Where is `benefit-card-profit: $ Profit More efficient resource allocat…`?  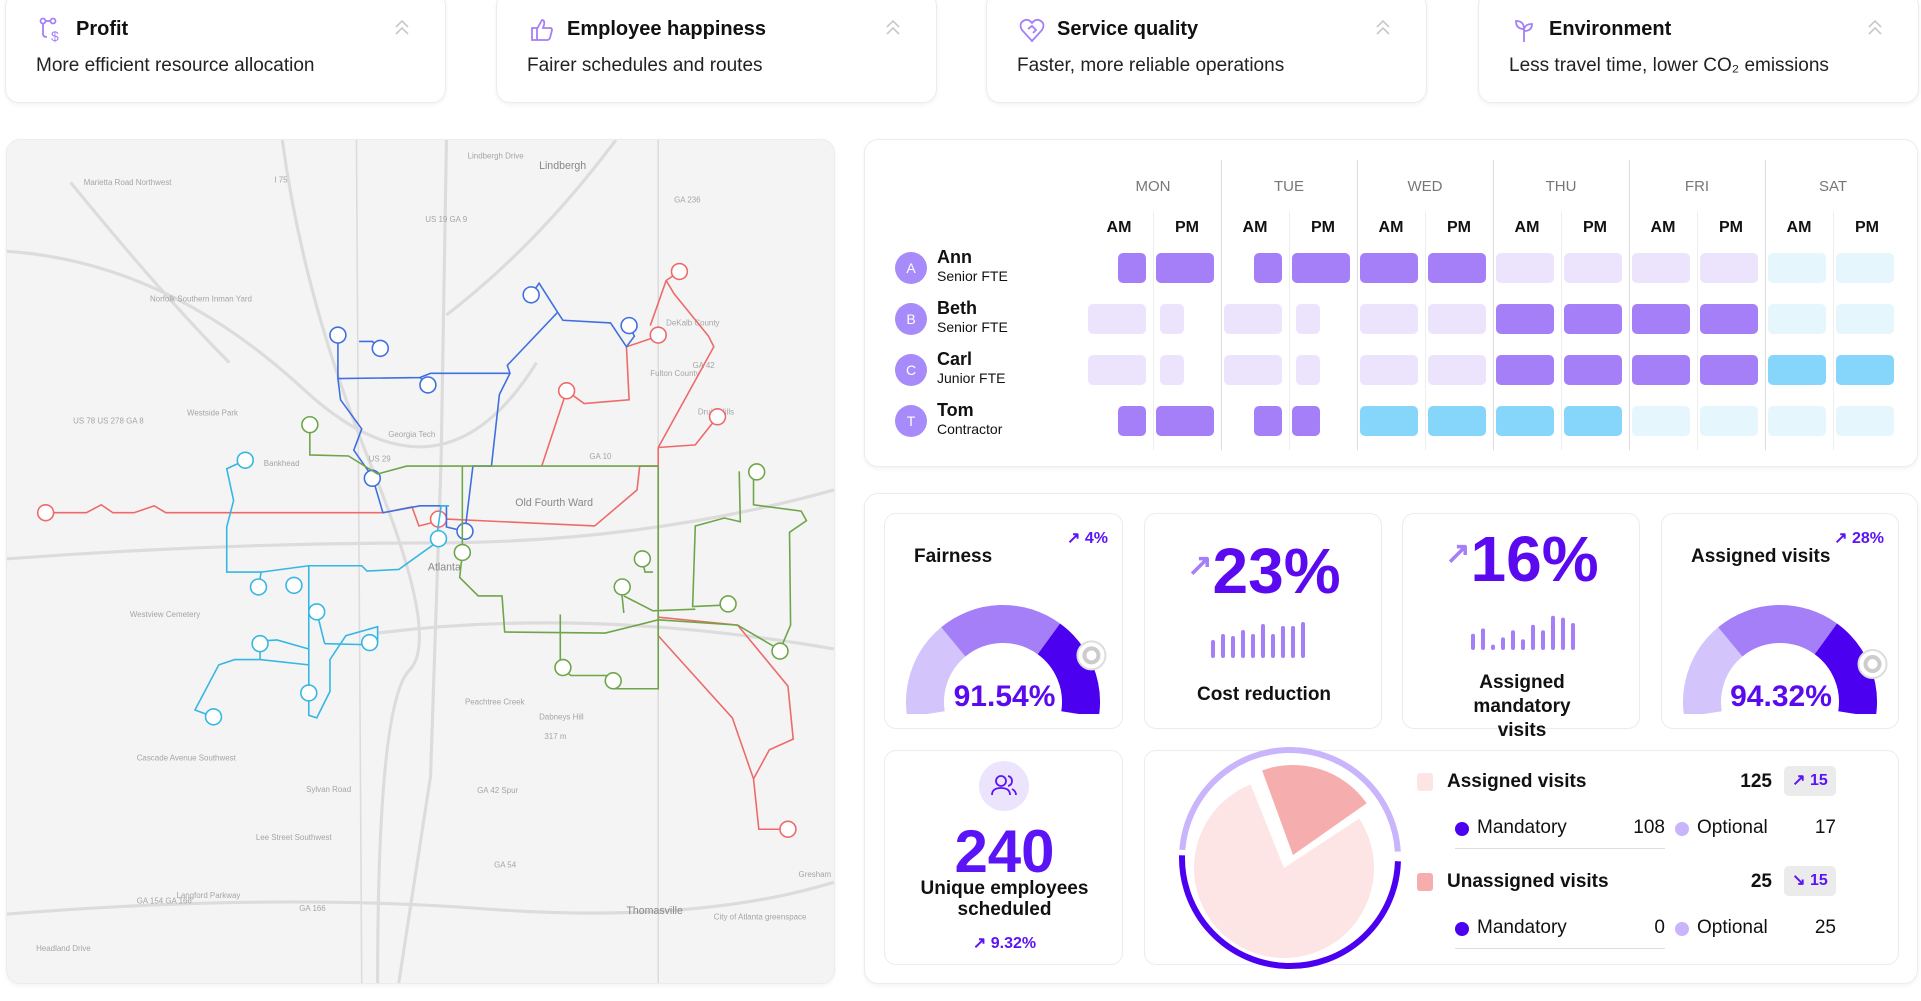
benefit-card-profit: $ Profit More efficient resource allocat… is located at coordinates (225, 51).